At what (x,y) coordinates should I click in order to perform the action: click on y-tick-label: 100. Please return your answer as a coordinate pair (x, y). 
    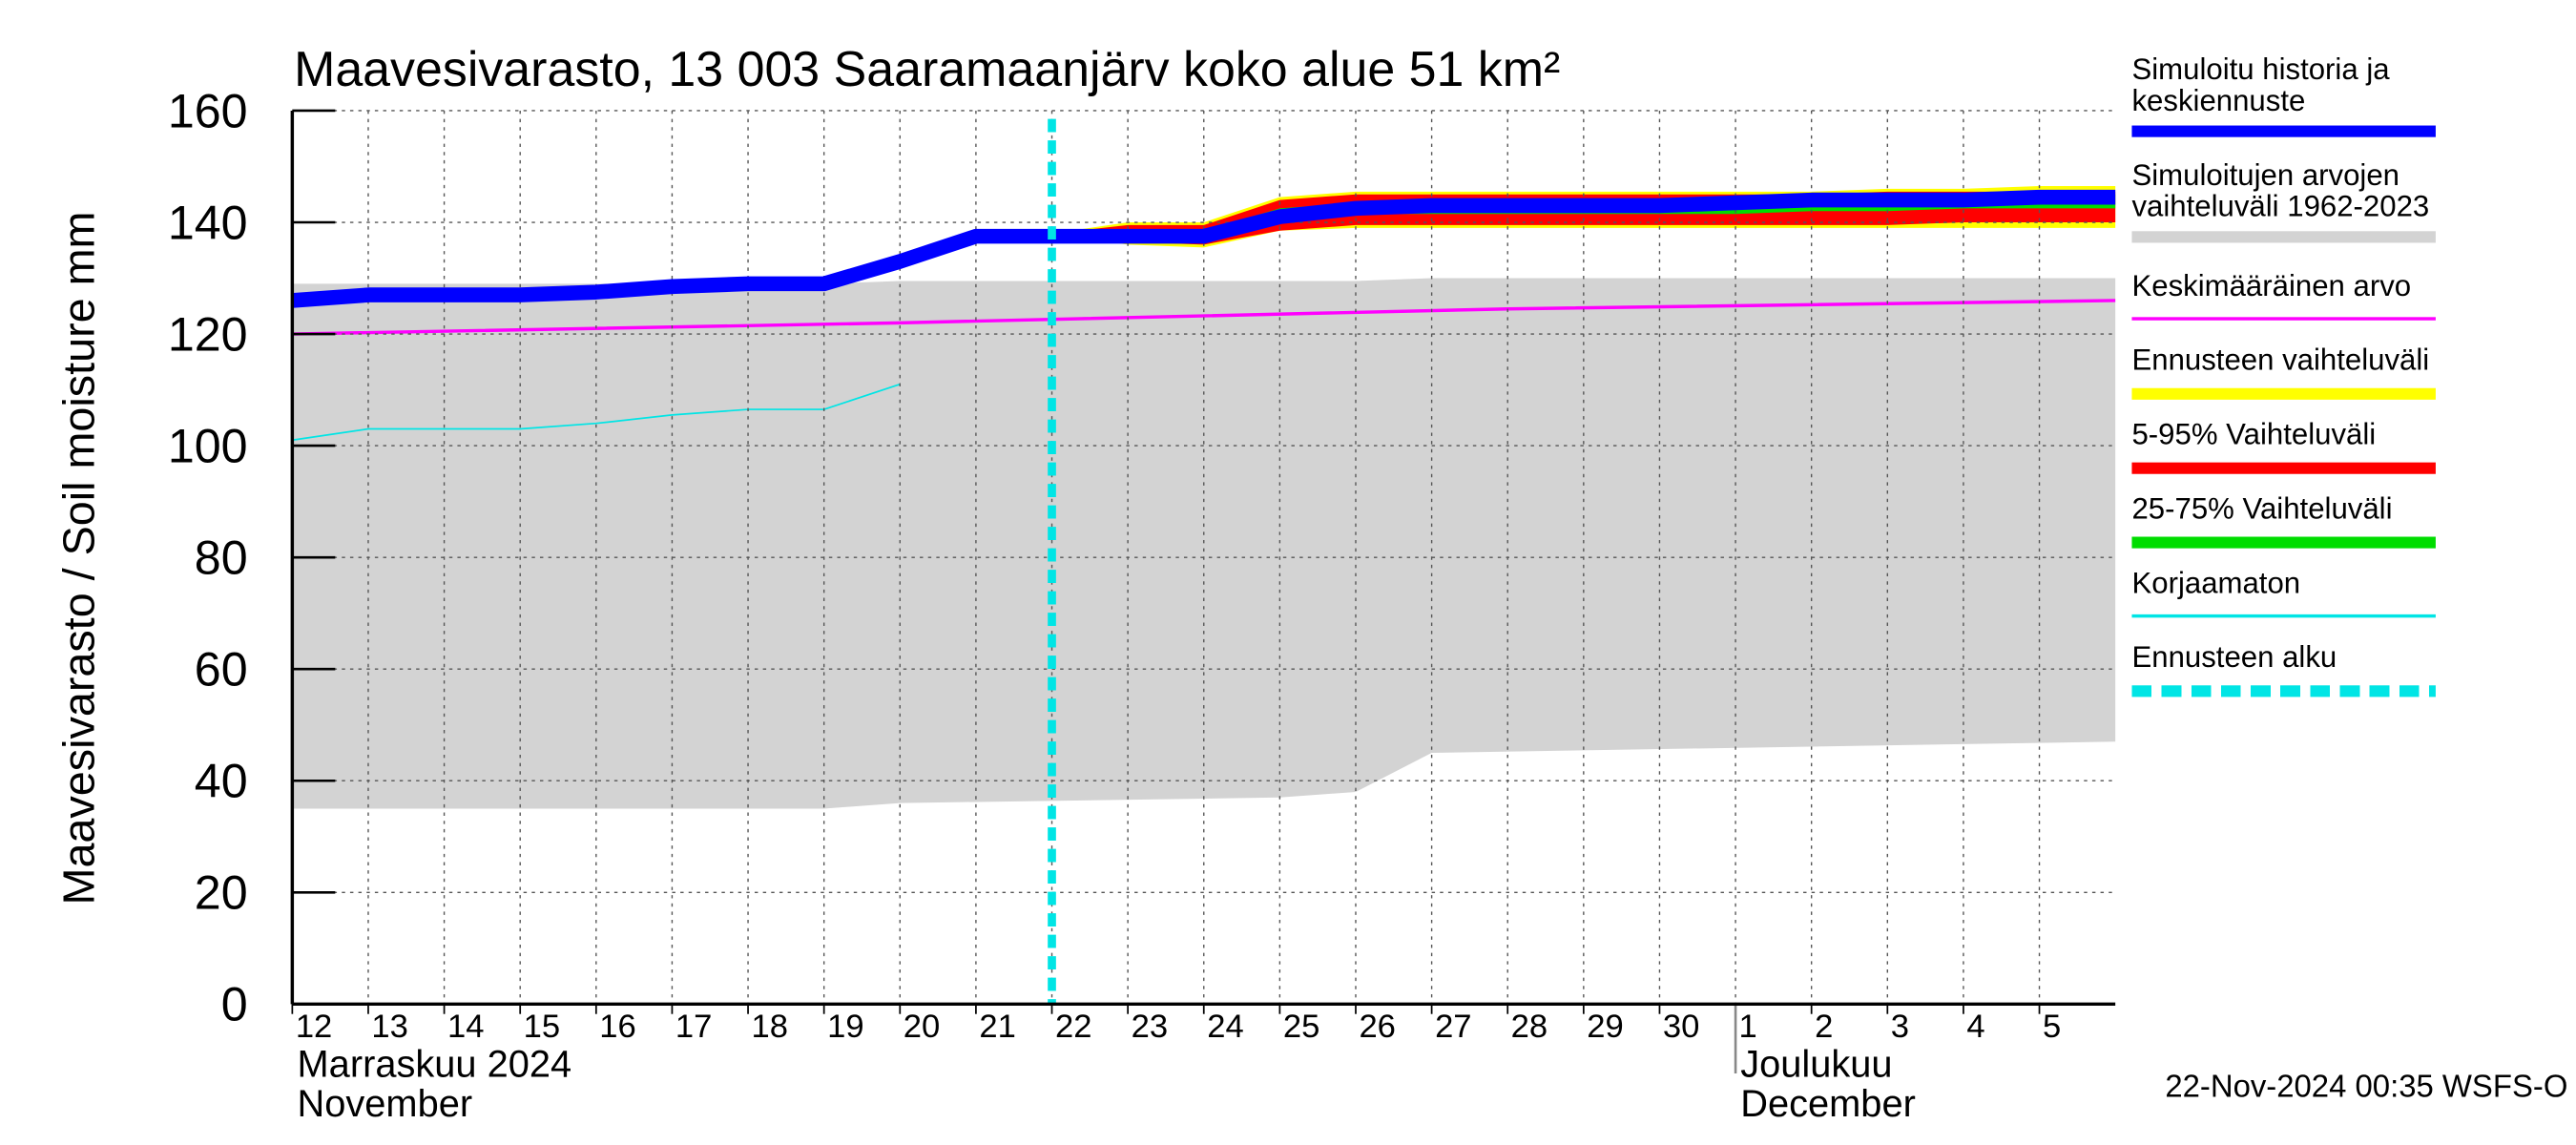
    Looking at the image, I should click on (208, 445).